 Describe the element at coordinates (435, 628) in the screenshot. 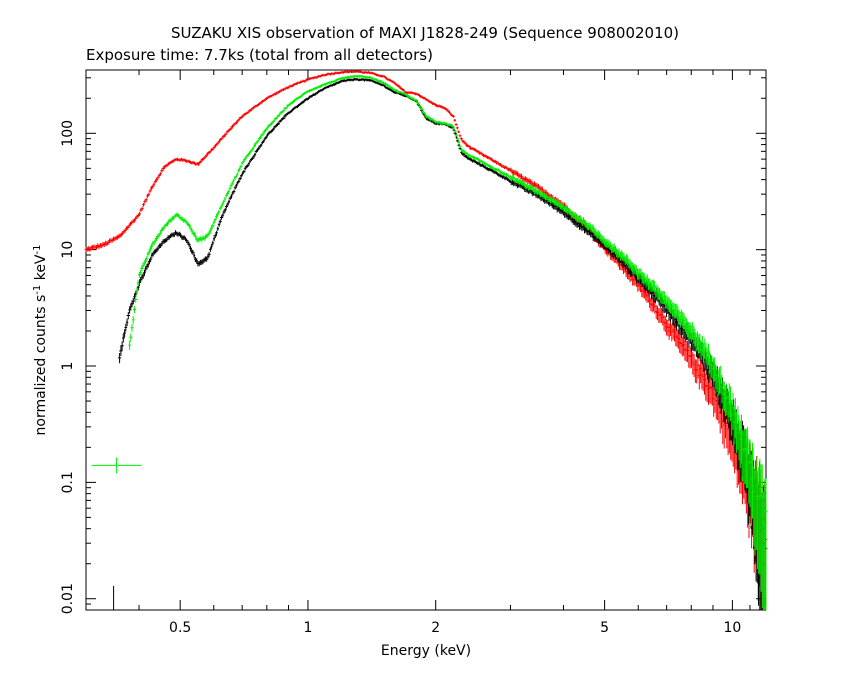

I see `x-tick-label: 2` at that location.